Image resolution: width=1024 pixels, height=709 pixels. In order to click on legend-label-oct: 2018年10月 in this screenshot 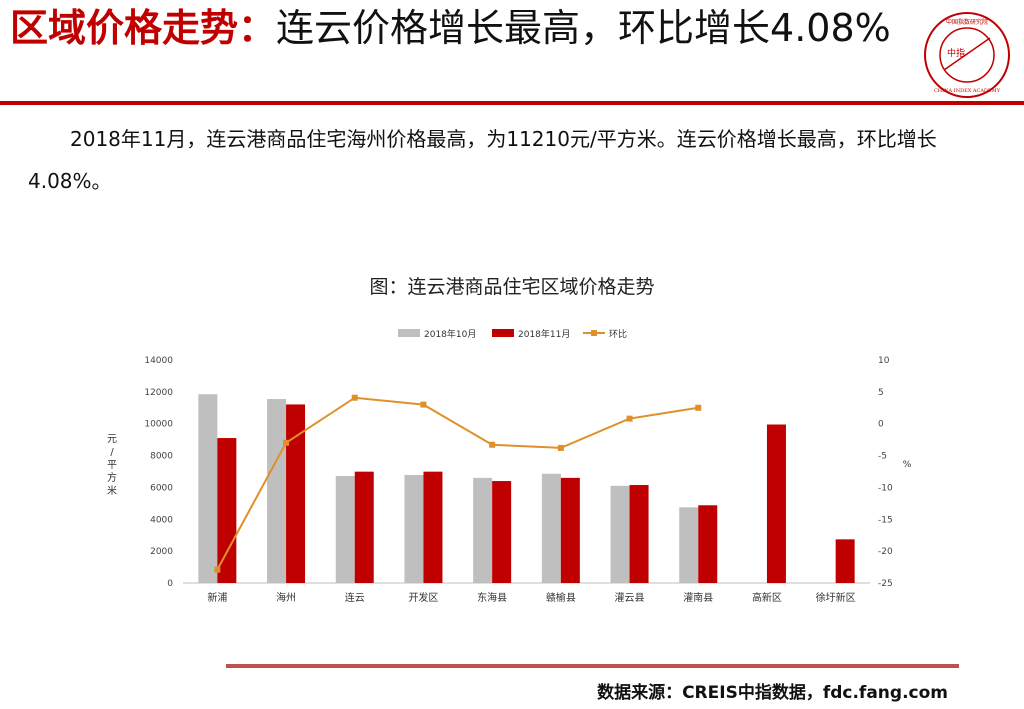, I will do `click(450, 334)`.